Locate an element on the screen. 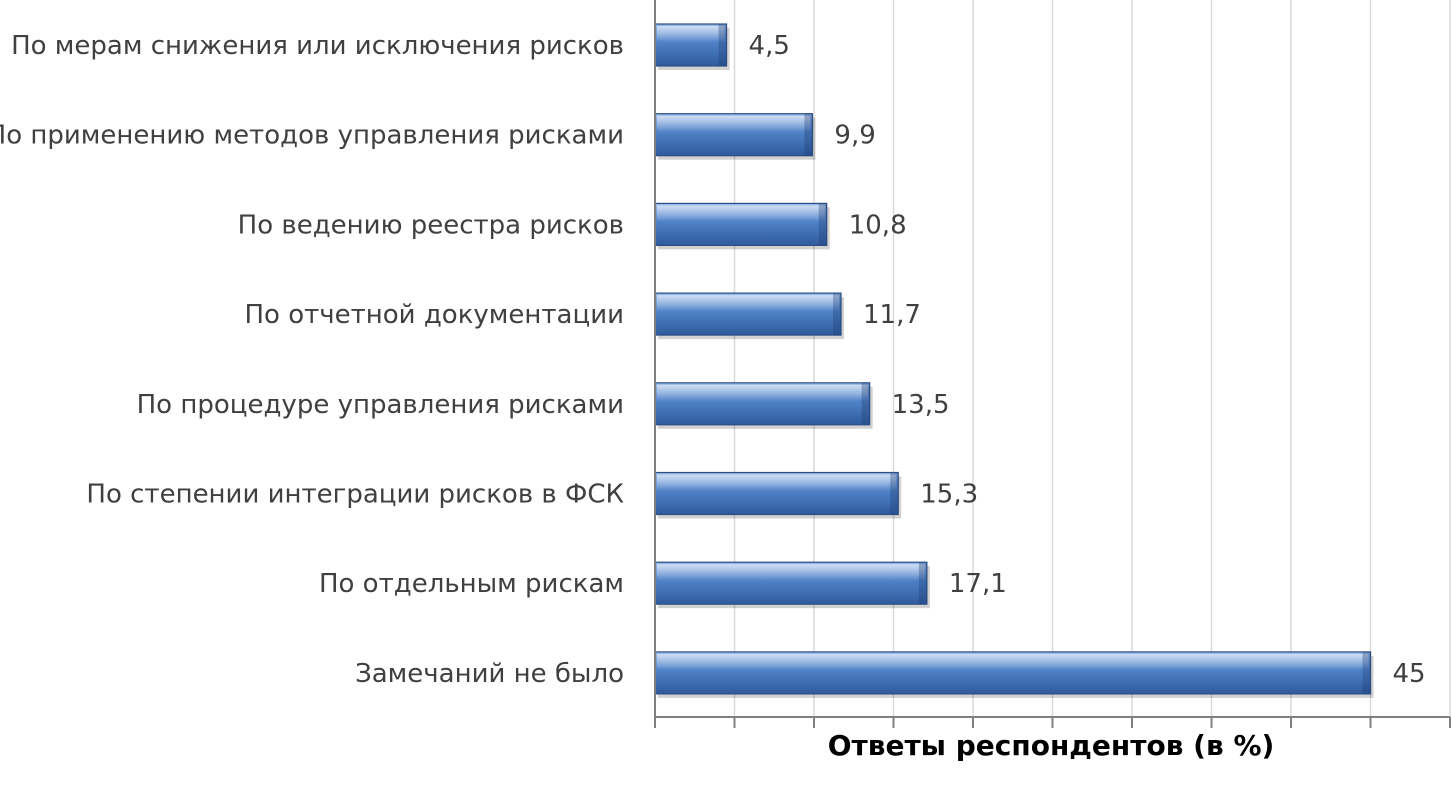 This screenshot has height=786, width=1452. category-label: По процедуре управления рисками is located at coordinates (380, 405).